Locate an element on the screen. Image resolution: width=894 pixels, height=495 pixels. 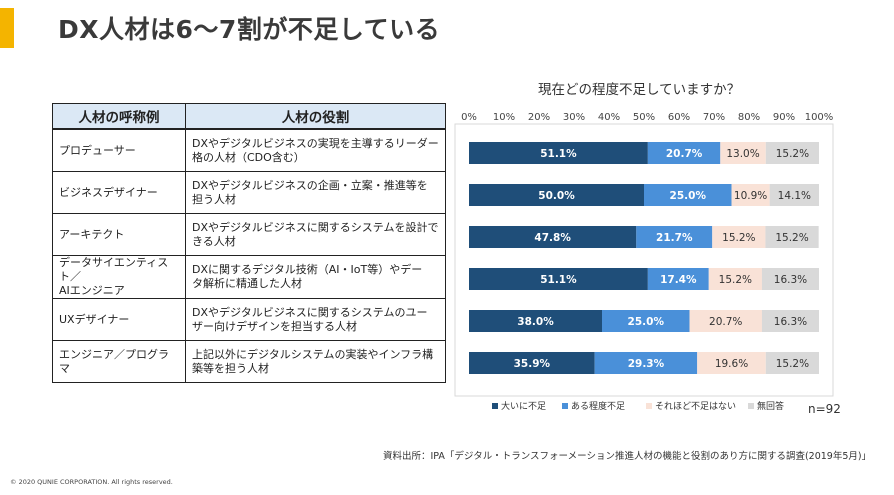
x-tick-label: 10% is located at coordinates (504, 117).